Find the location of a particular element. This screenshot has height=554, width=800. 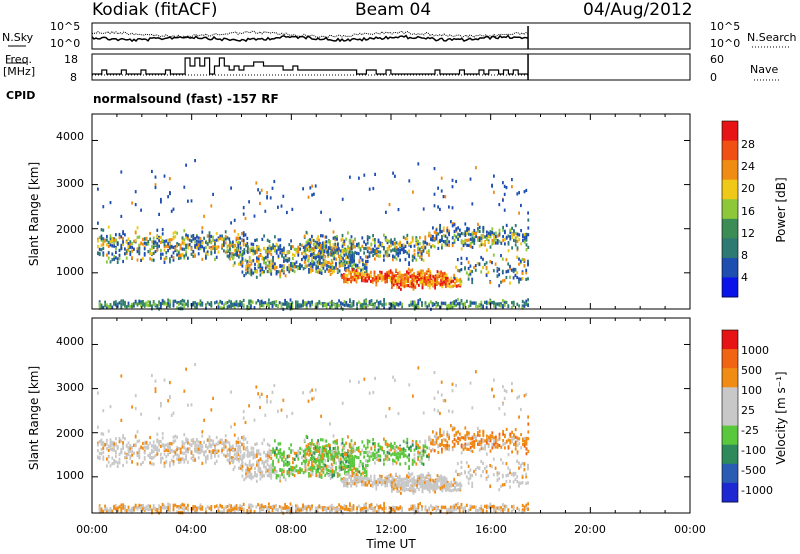

velocity-cbar-tick: 1000 is located at coordinates (755, 350).